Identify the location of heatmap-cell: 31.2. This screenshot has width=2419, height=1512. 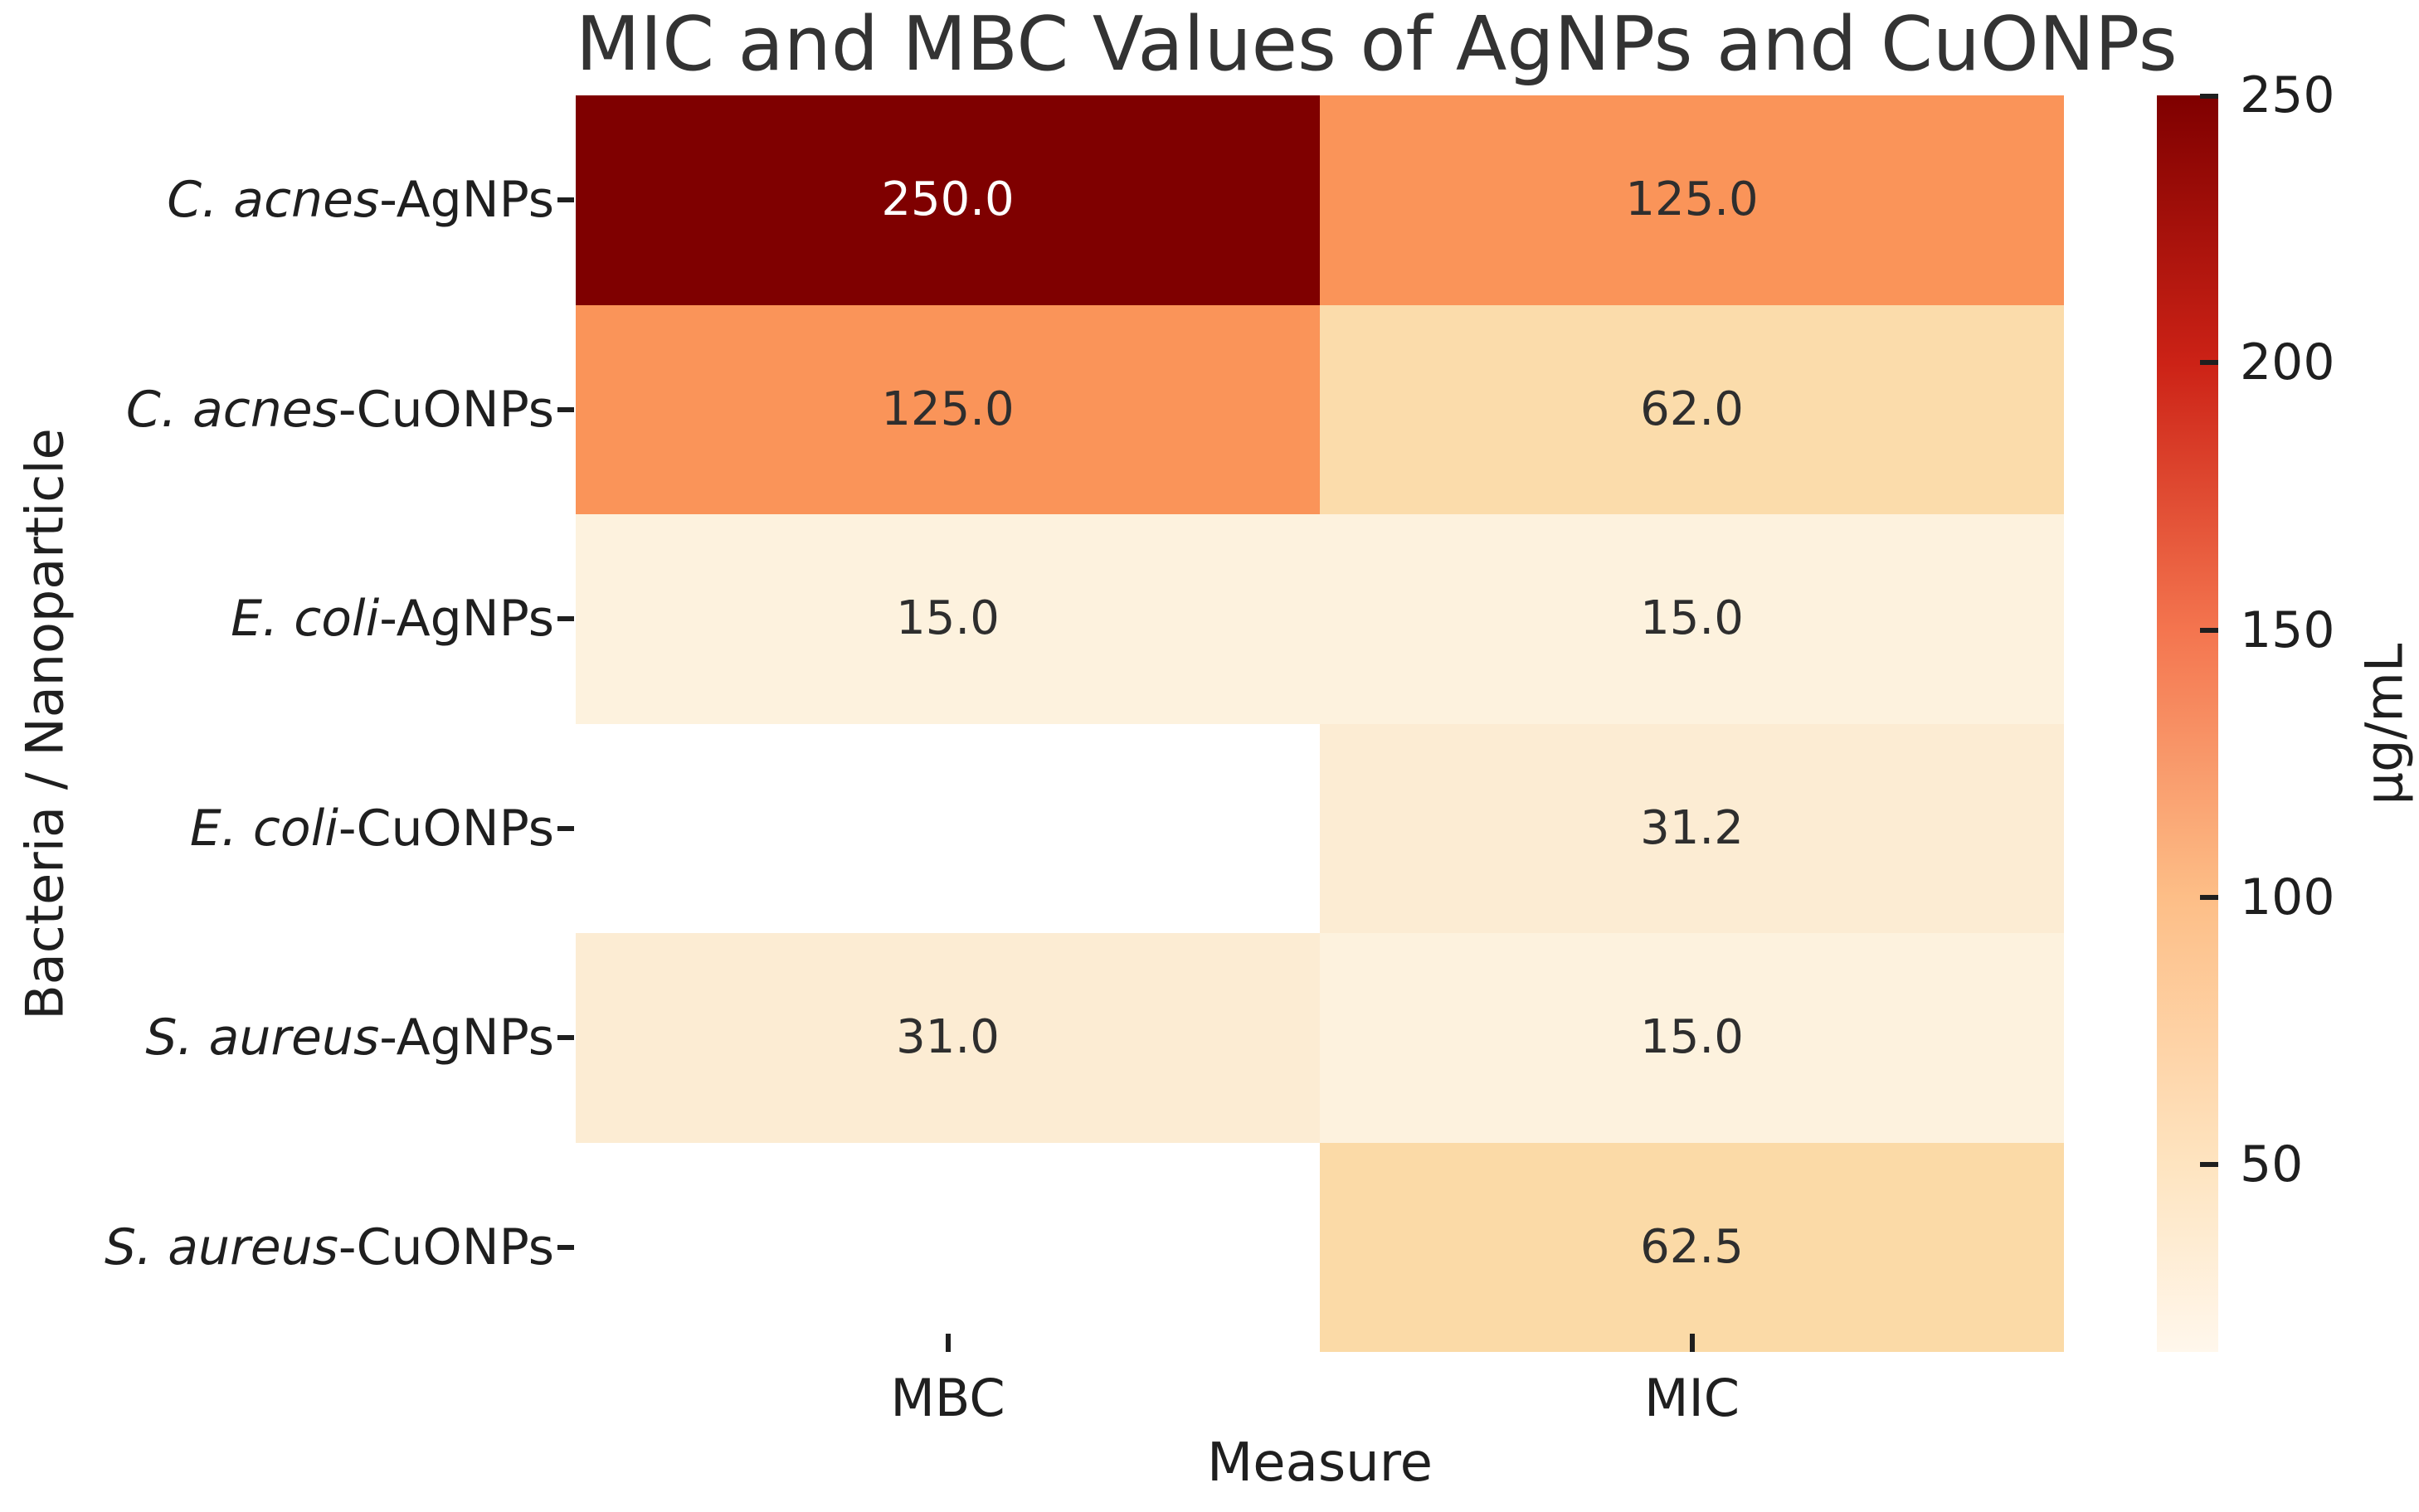
(1692, 828).